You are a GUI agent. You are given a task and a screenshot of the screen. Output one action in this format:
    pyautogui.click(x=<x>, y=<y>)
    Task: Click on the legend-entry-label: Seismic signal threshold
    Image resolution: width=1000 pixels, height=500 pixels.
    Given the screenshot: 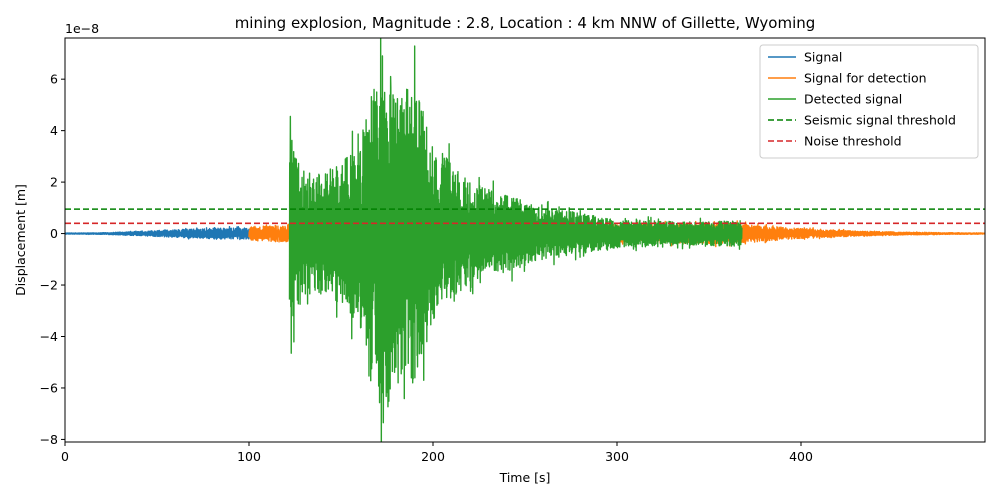 What is the action you would take?
    pyautogui.click(x=880, y=120)
    